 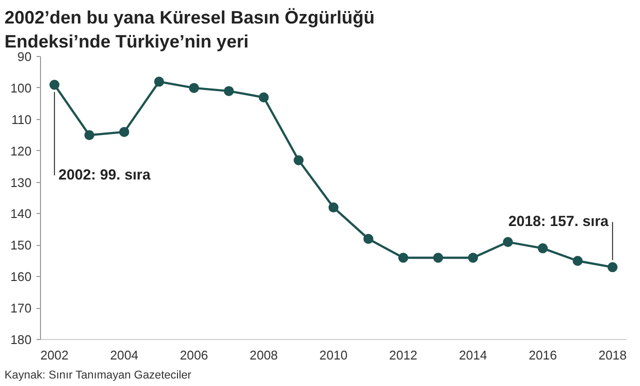 I want to click on y-tick-label: 170, so click(x=21, y=309).